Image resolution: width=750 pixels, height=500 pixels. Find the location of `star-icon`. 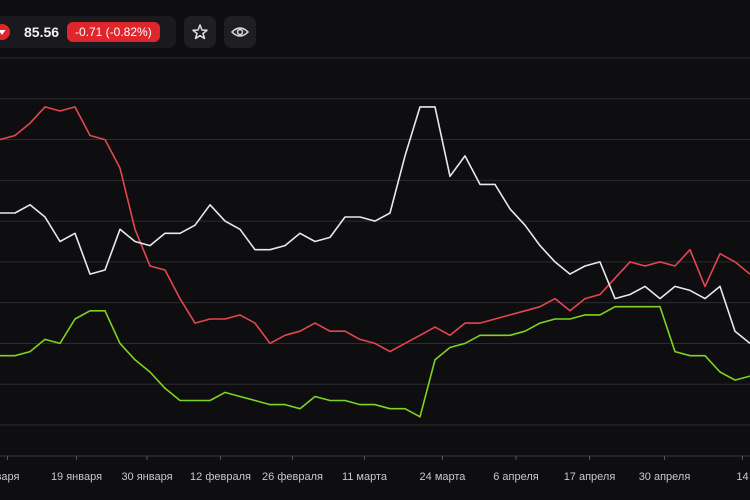

star-icon is located at coordinates (200, 32).